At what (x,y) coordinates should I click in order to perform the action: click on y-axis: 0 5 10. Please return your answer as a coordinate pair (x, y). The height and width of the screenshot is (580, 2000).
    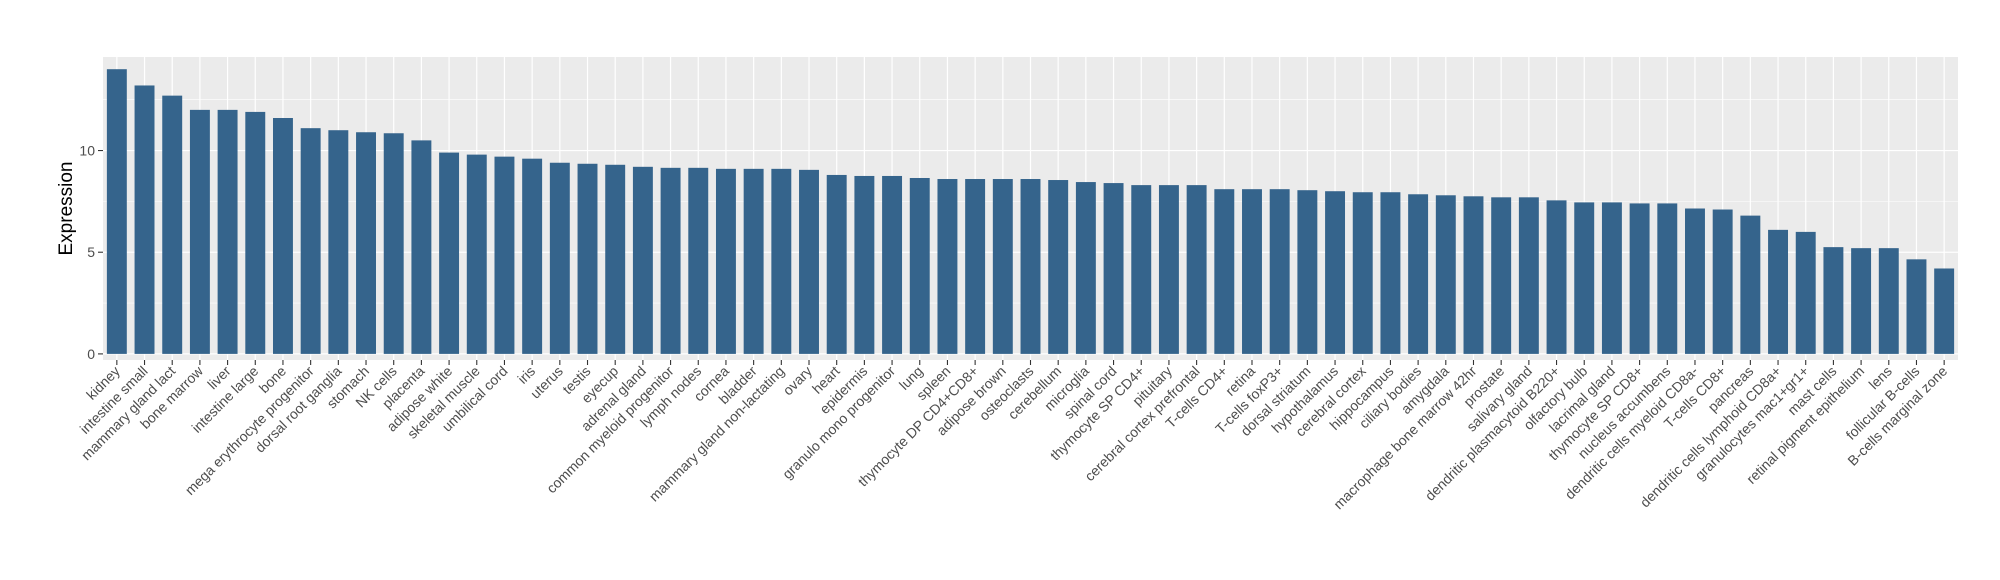
    Looking at the image, I should click on (91, 252).